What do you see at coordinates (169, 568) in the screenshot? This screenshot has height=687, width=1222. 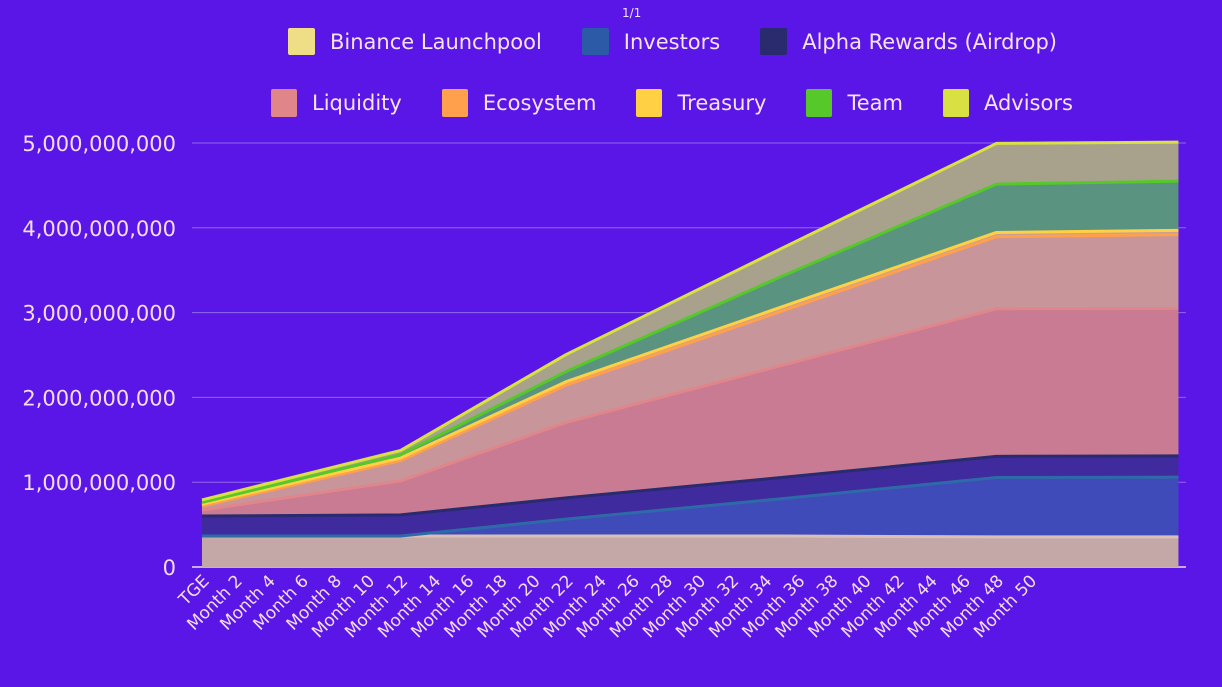 I see `y-tick-label: 0` at bounding box center [169, 568].